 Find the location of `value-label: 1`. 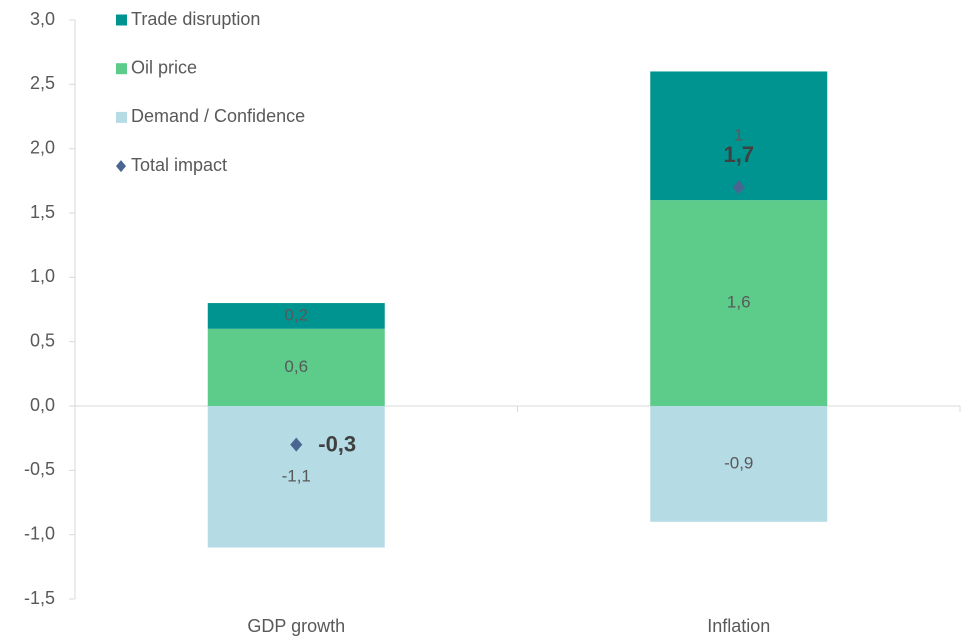

value-label: 1 is located at coordinates (738, 134).